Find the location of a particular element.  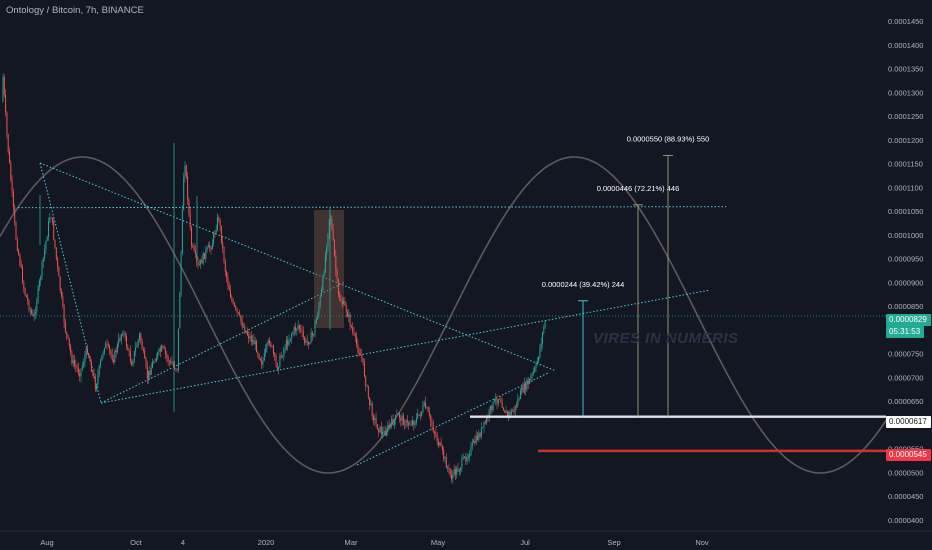

time-tick-label: 2020 is located at coordinates (266, 542).